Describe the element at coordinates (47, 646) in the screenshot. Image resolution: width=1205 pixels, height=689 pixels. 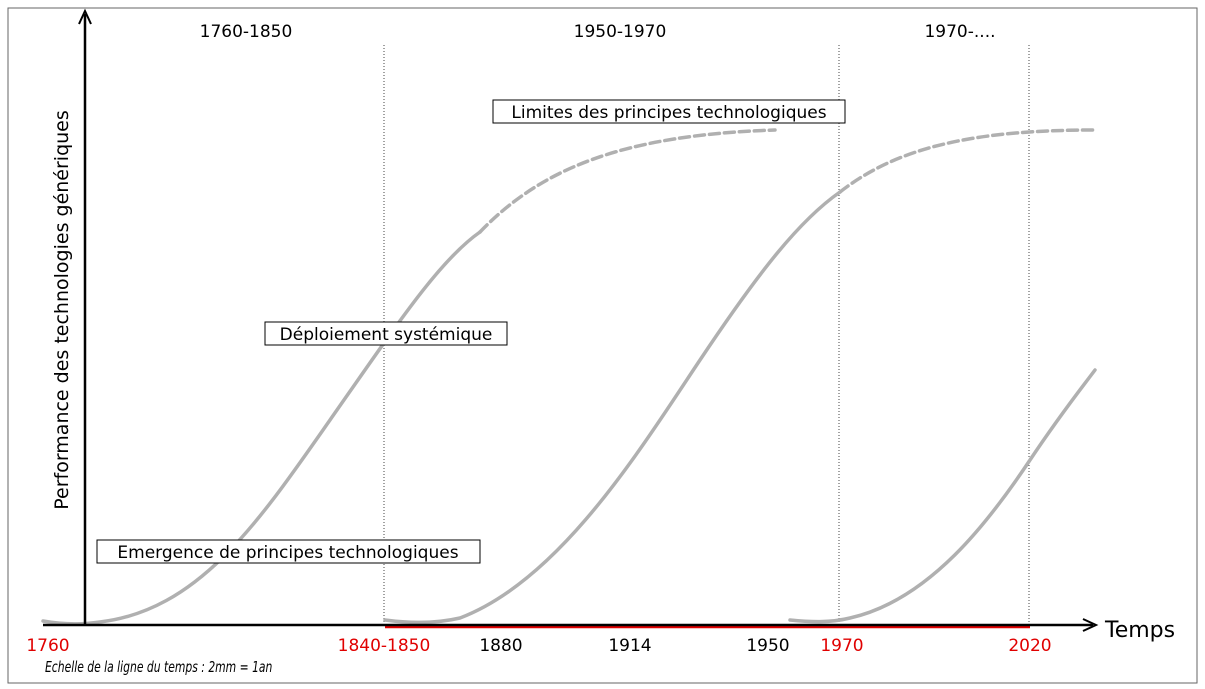
I see `timeline-label: 1760` at that location.